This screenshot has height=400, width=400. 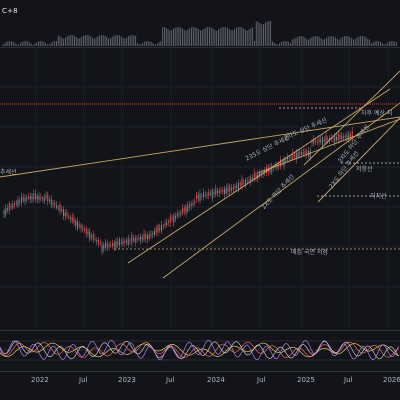 I want to click on oscillator-line, so click(x=199, y=350).